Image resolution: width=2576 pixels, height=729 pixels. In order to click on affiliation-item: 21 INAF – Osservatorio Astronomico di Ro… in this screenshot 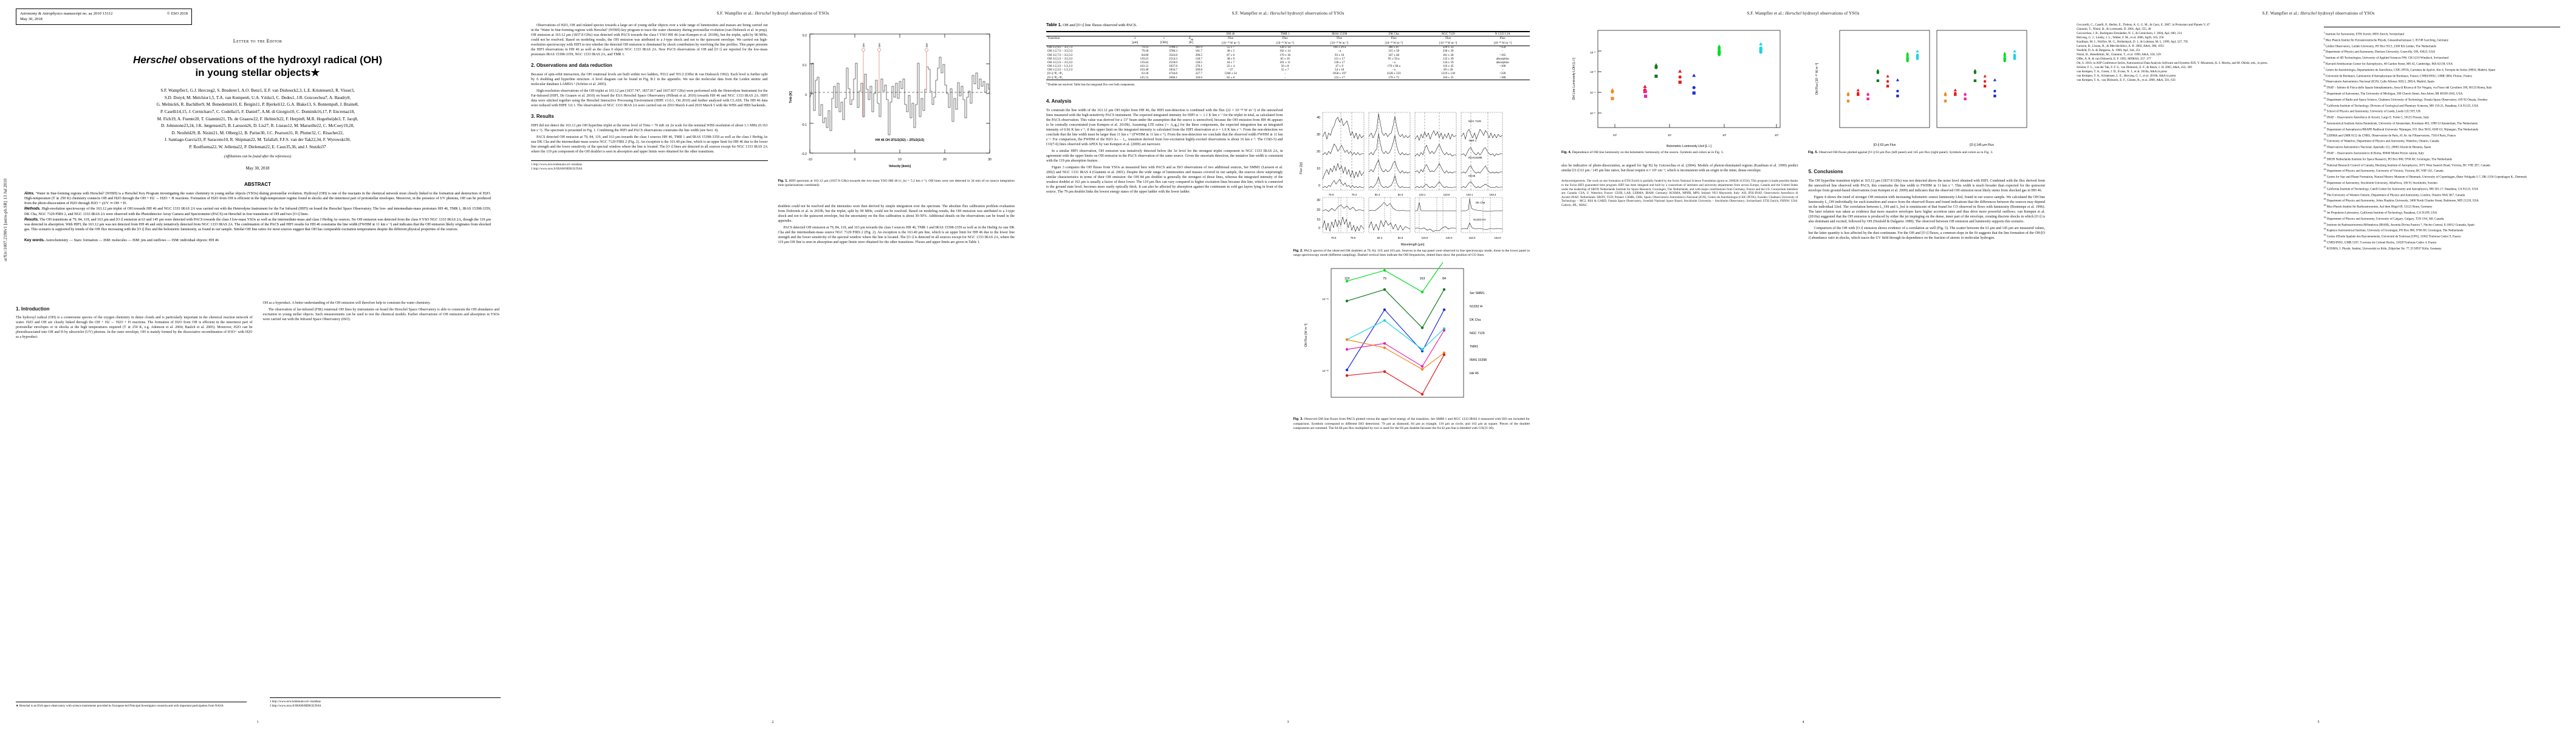, I will do `click(2373, 152)`.